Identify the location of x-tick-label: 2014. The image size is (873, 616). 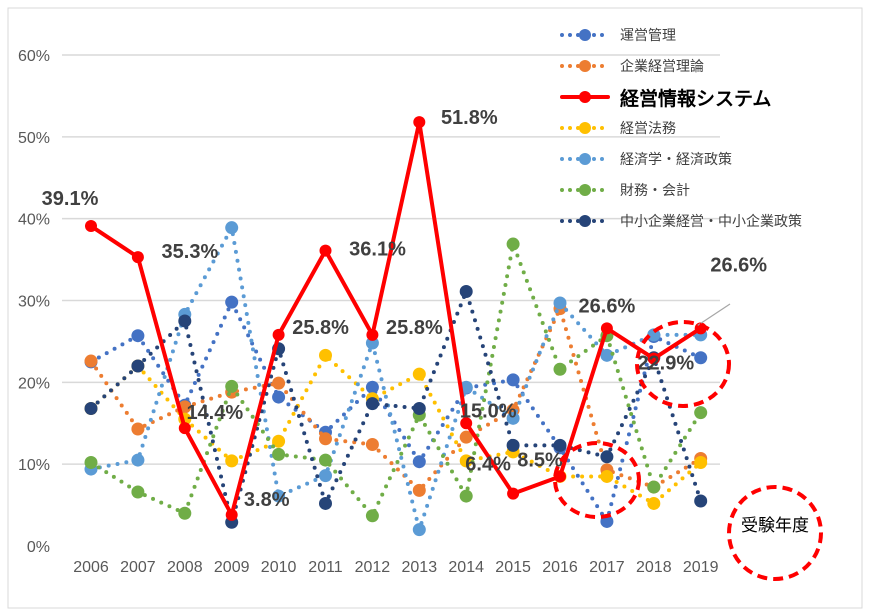
(466, 567).